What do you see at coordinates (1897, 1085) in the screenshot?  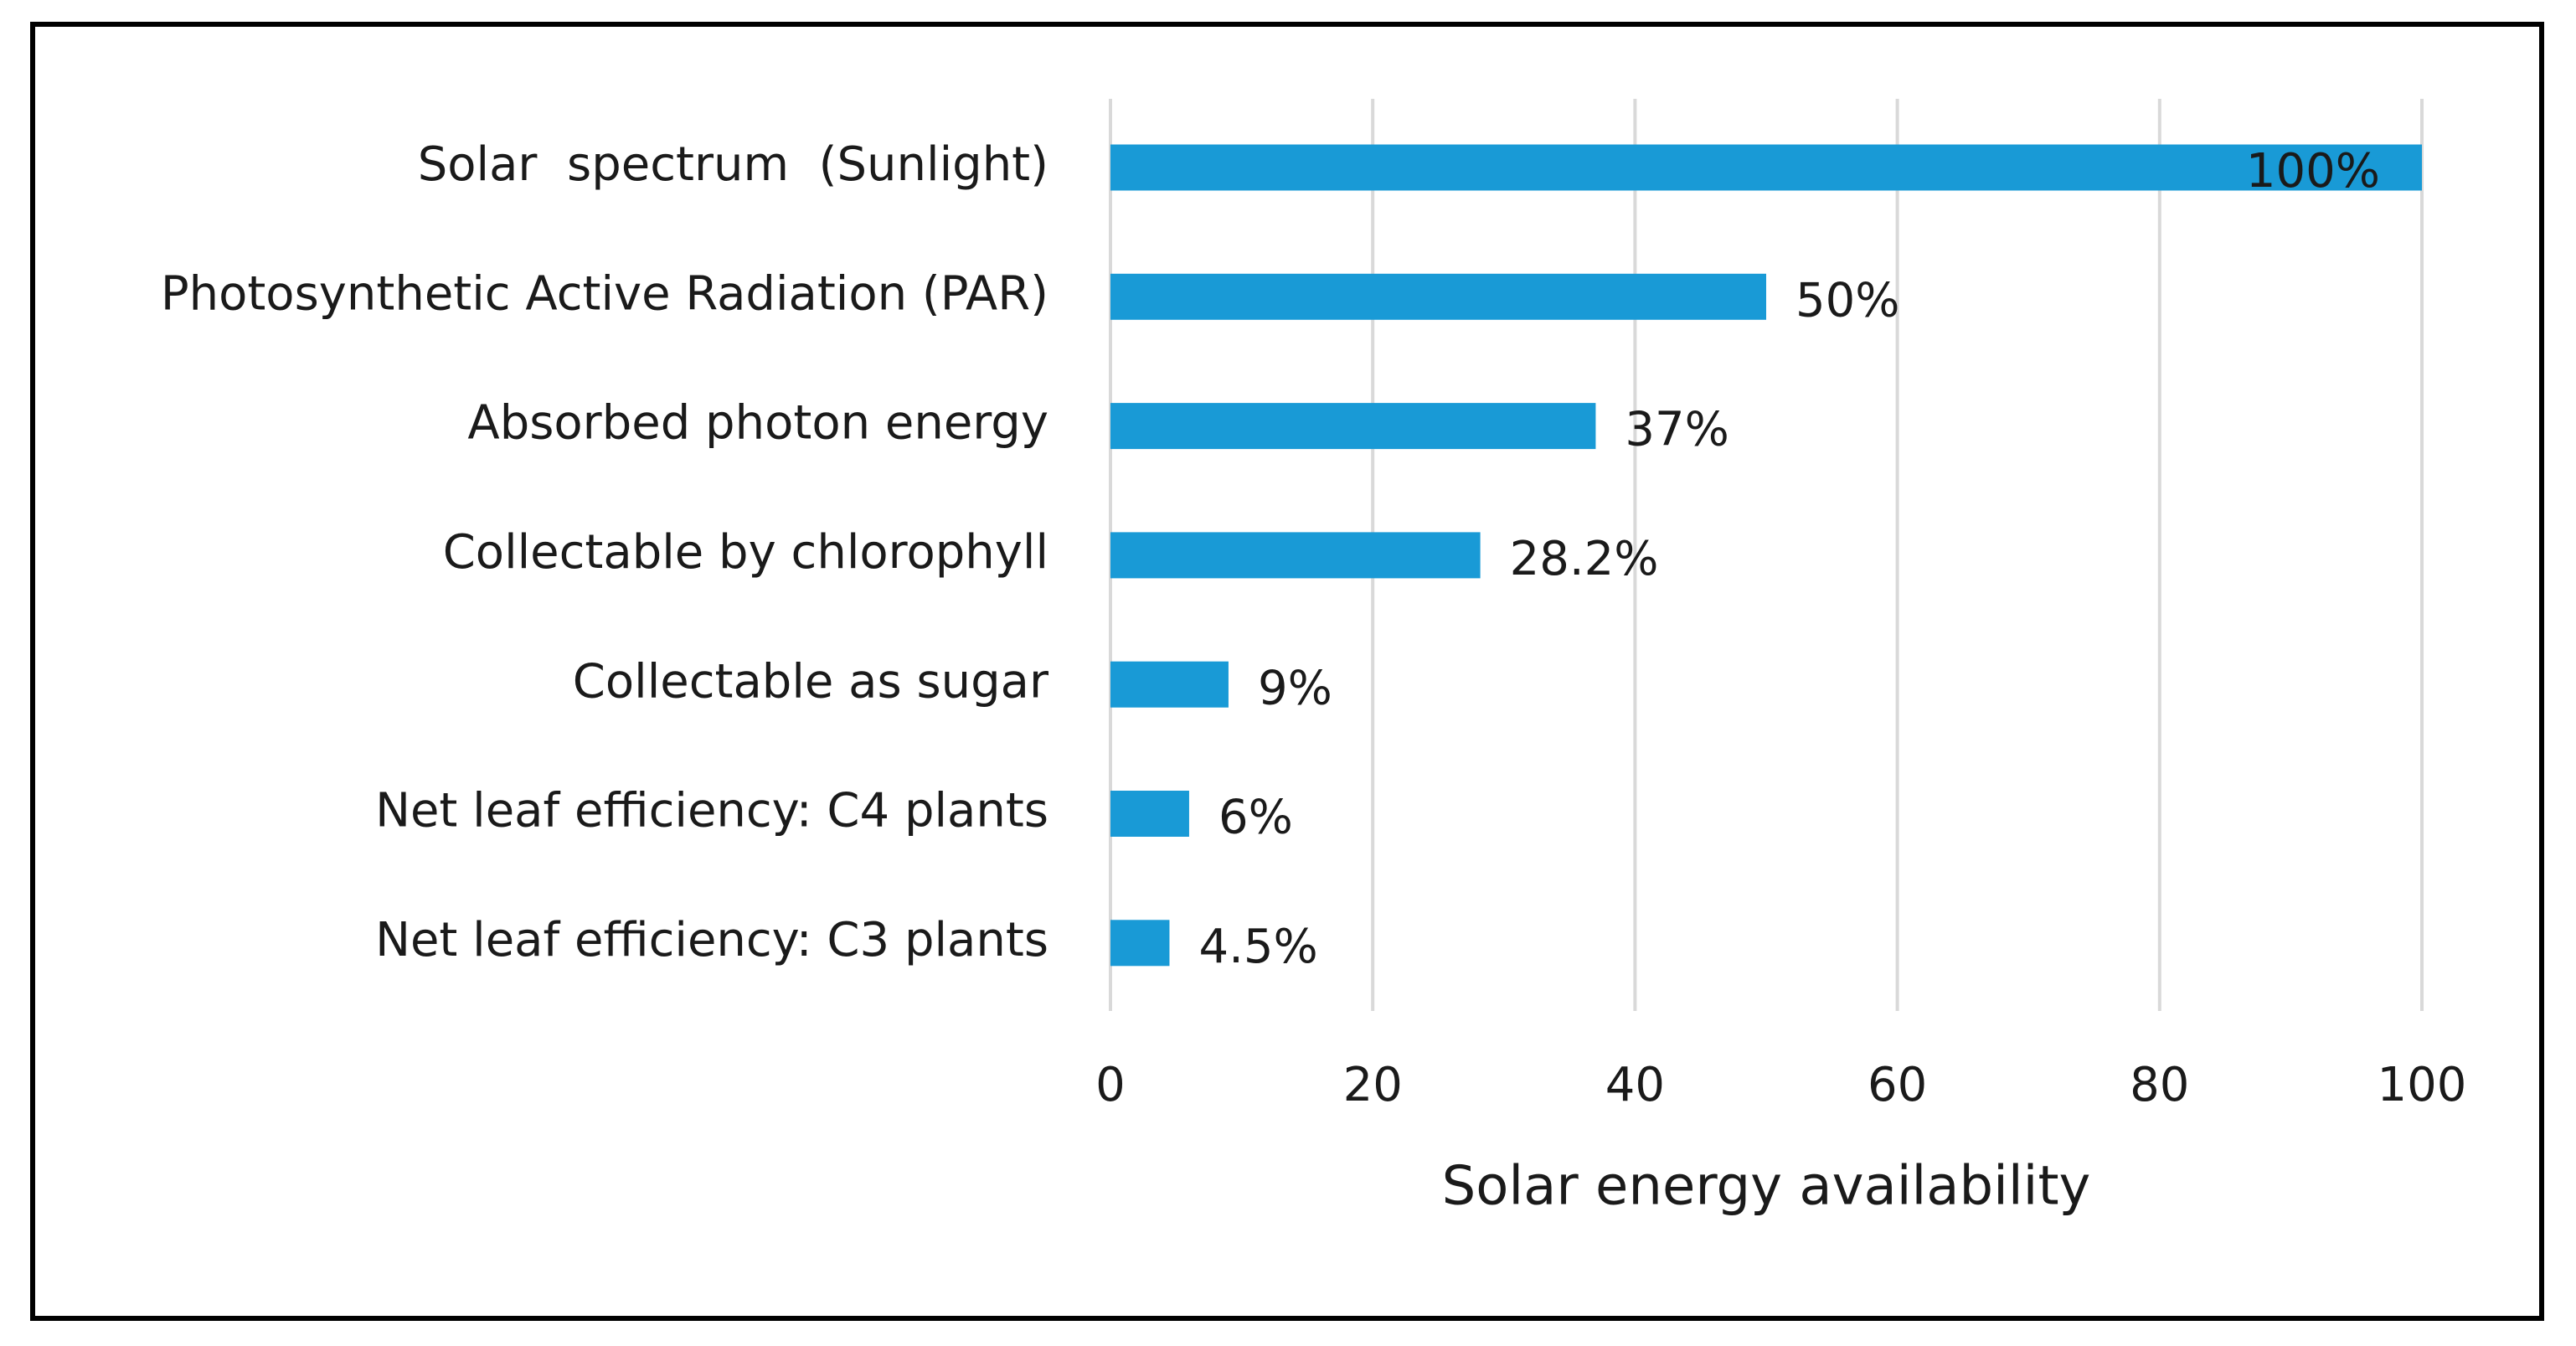 I see `x-tick-label: 60` at bounding box center [1897, 1085].